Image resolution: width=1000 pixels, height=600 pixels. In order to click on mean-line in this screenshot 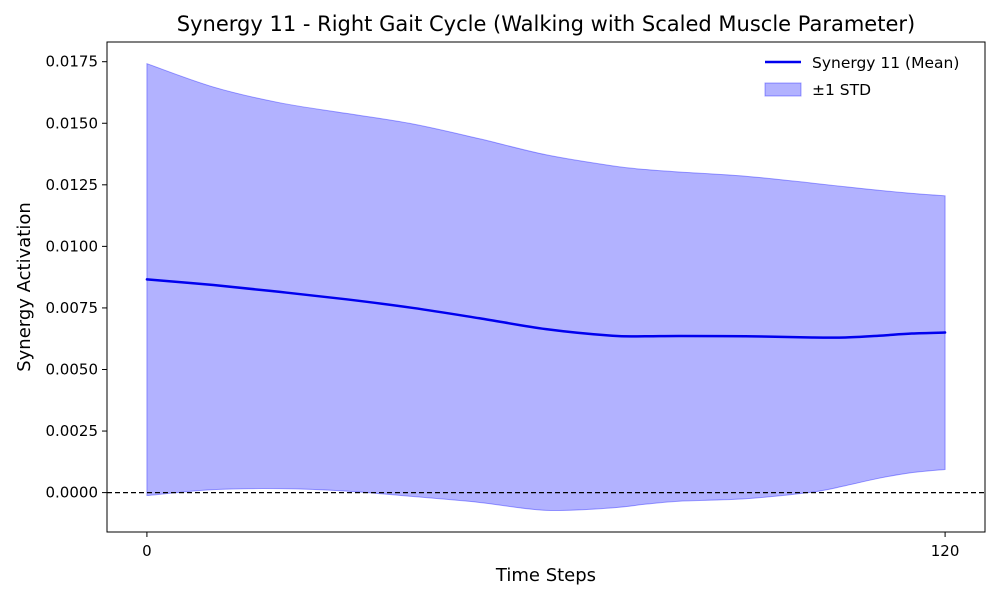, I will do `click(546, 308)`.